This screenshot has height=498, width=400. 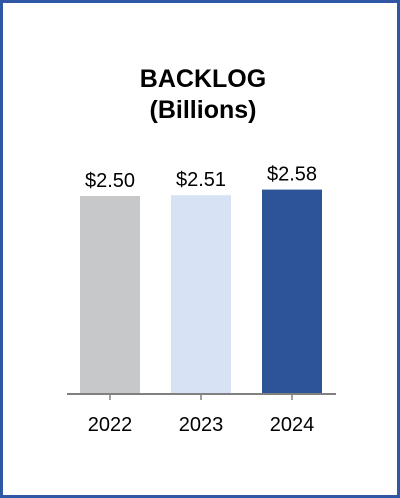 What do you see at coordinates (110, 425) in the screenshot?
I see `x-tick-label-2022: 2022` at bounding box center [110, 425].